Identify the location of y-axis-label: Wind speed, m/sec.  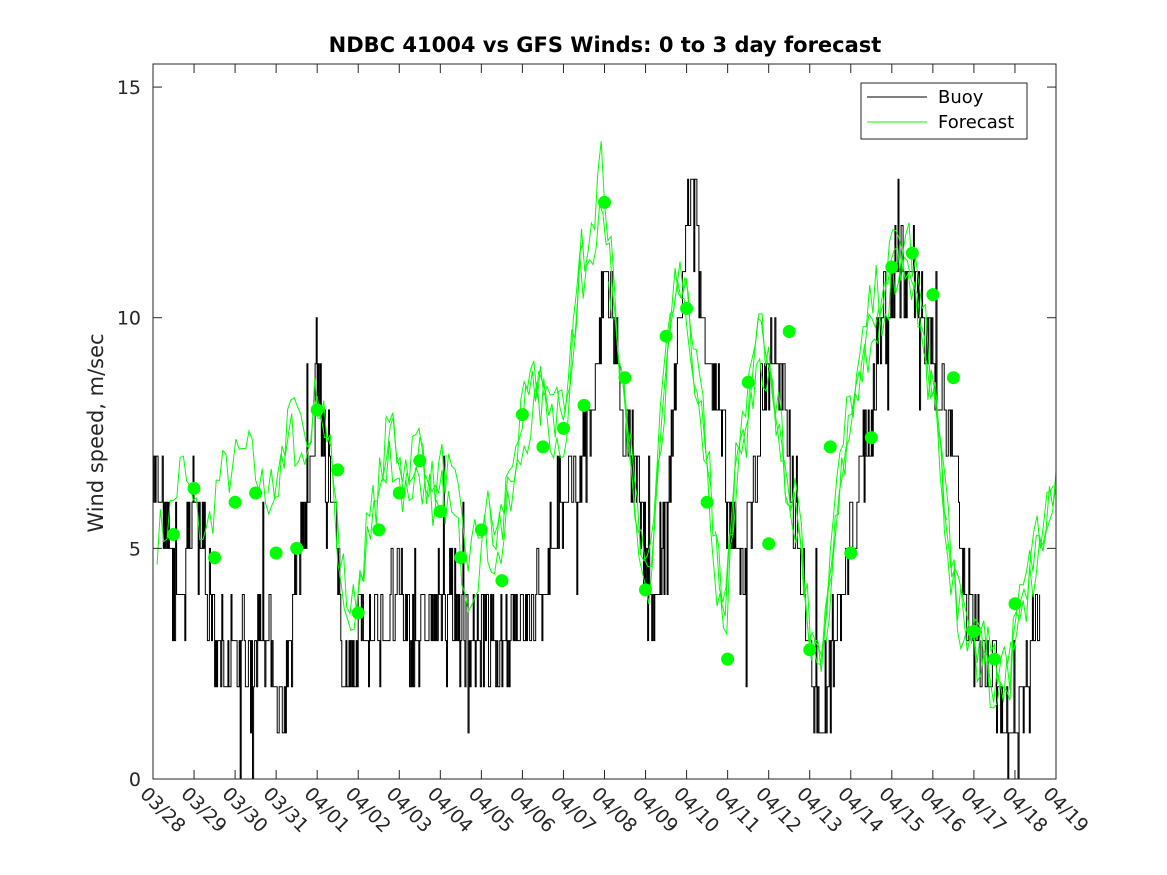
(96, 432).